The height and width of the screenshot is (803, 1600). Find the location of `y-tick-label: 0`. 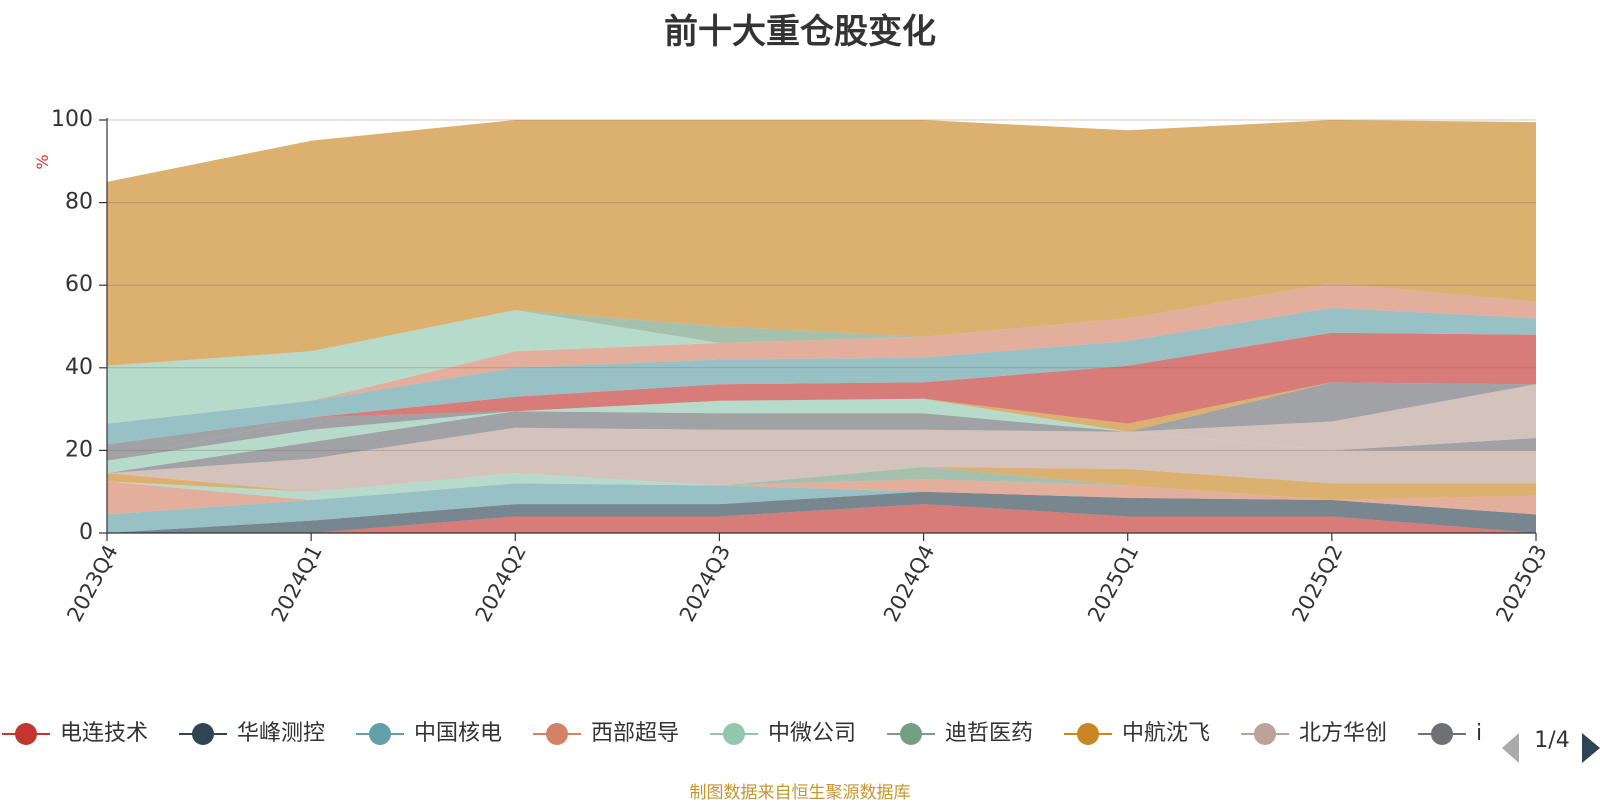

y-tick-label: 0 is located at coordinates (86, 532).